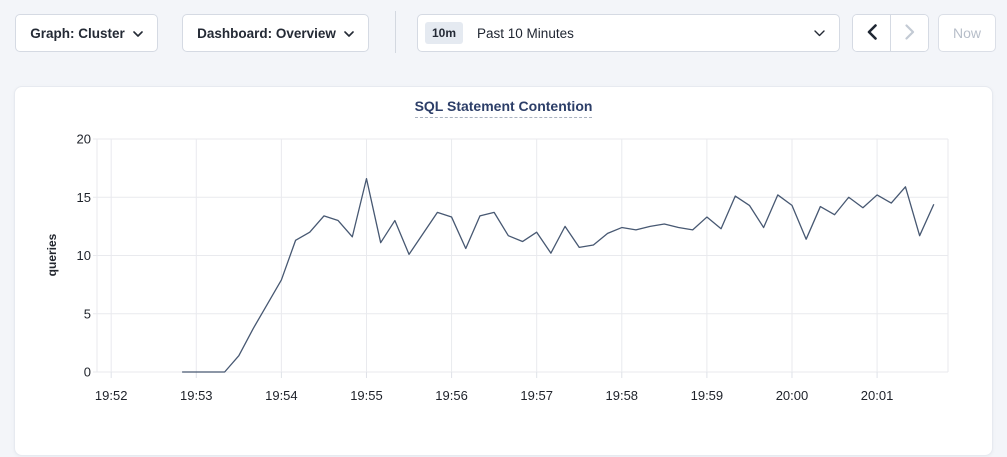 The image size is (1007, 457). What do you see at coordinates (366, 395) in the screenshot?
I see `x-tick-label: 19:55` at bounding box center [366, 395].